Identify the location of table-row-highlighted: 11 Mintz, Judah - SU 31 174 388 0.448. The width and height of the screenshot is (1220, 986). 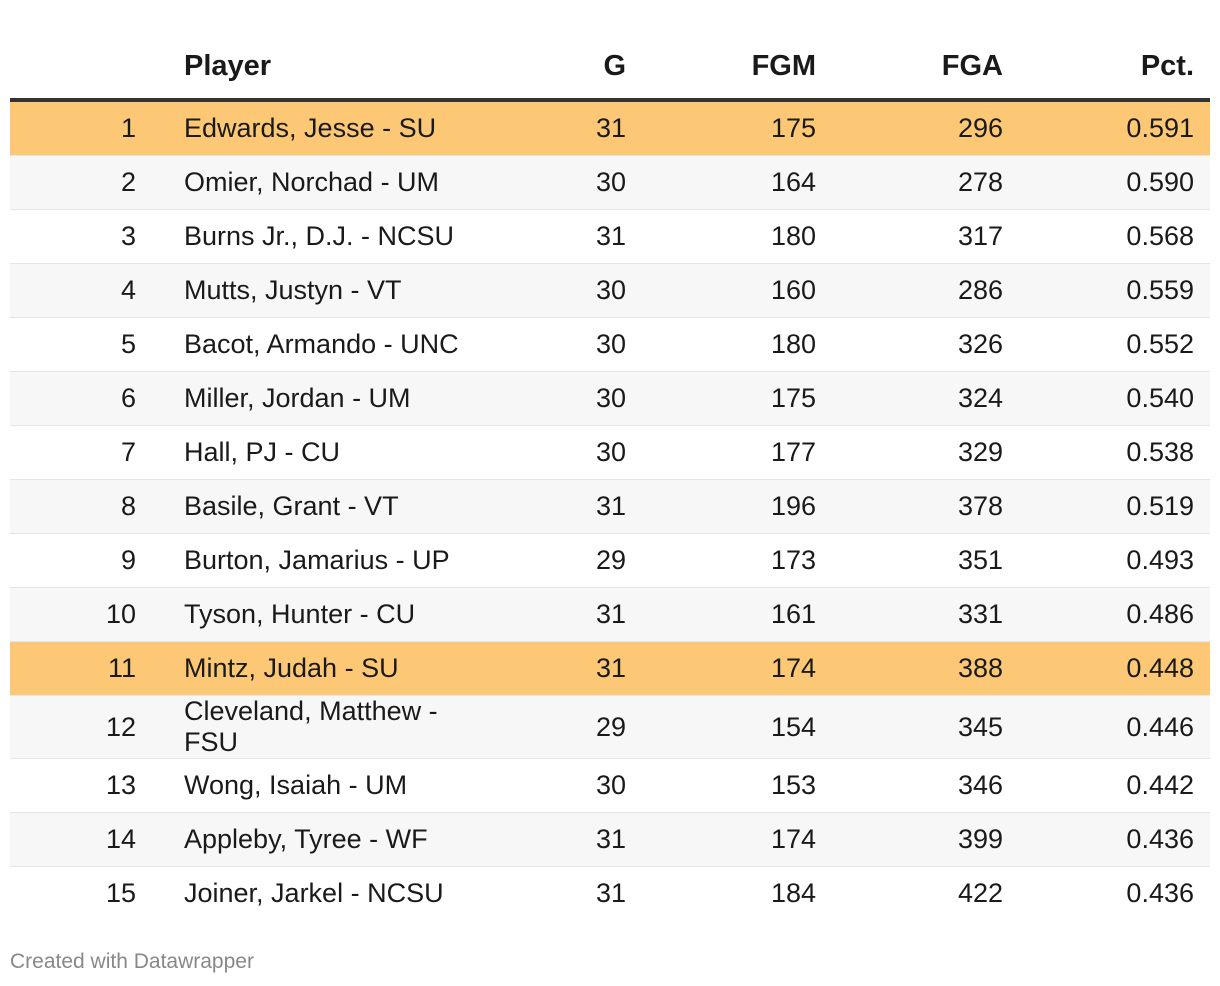
(610, 668).